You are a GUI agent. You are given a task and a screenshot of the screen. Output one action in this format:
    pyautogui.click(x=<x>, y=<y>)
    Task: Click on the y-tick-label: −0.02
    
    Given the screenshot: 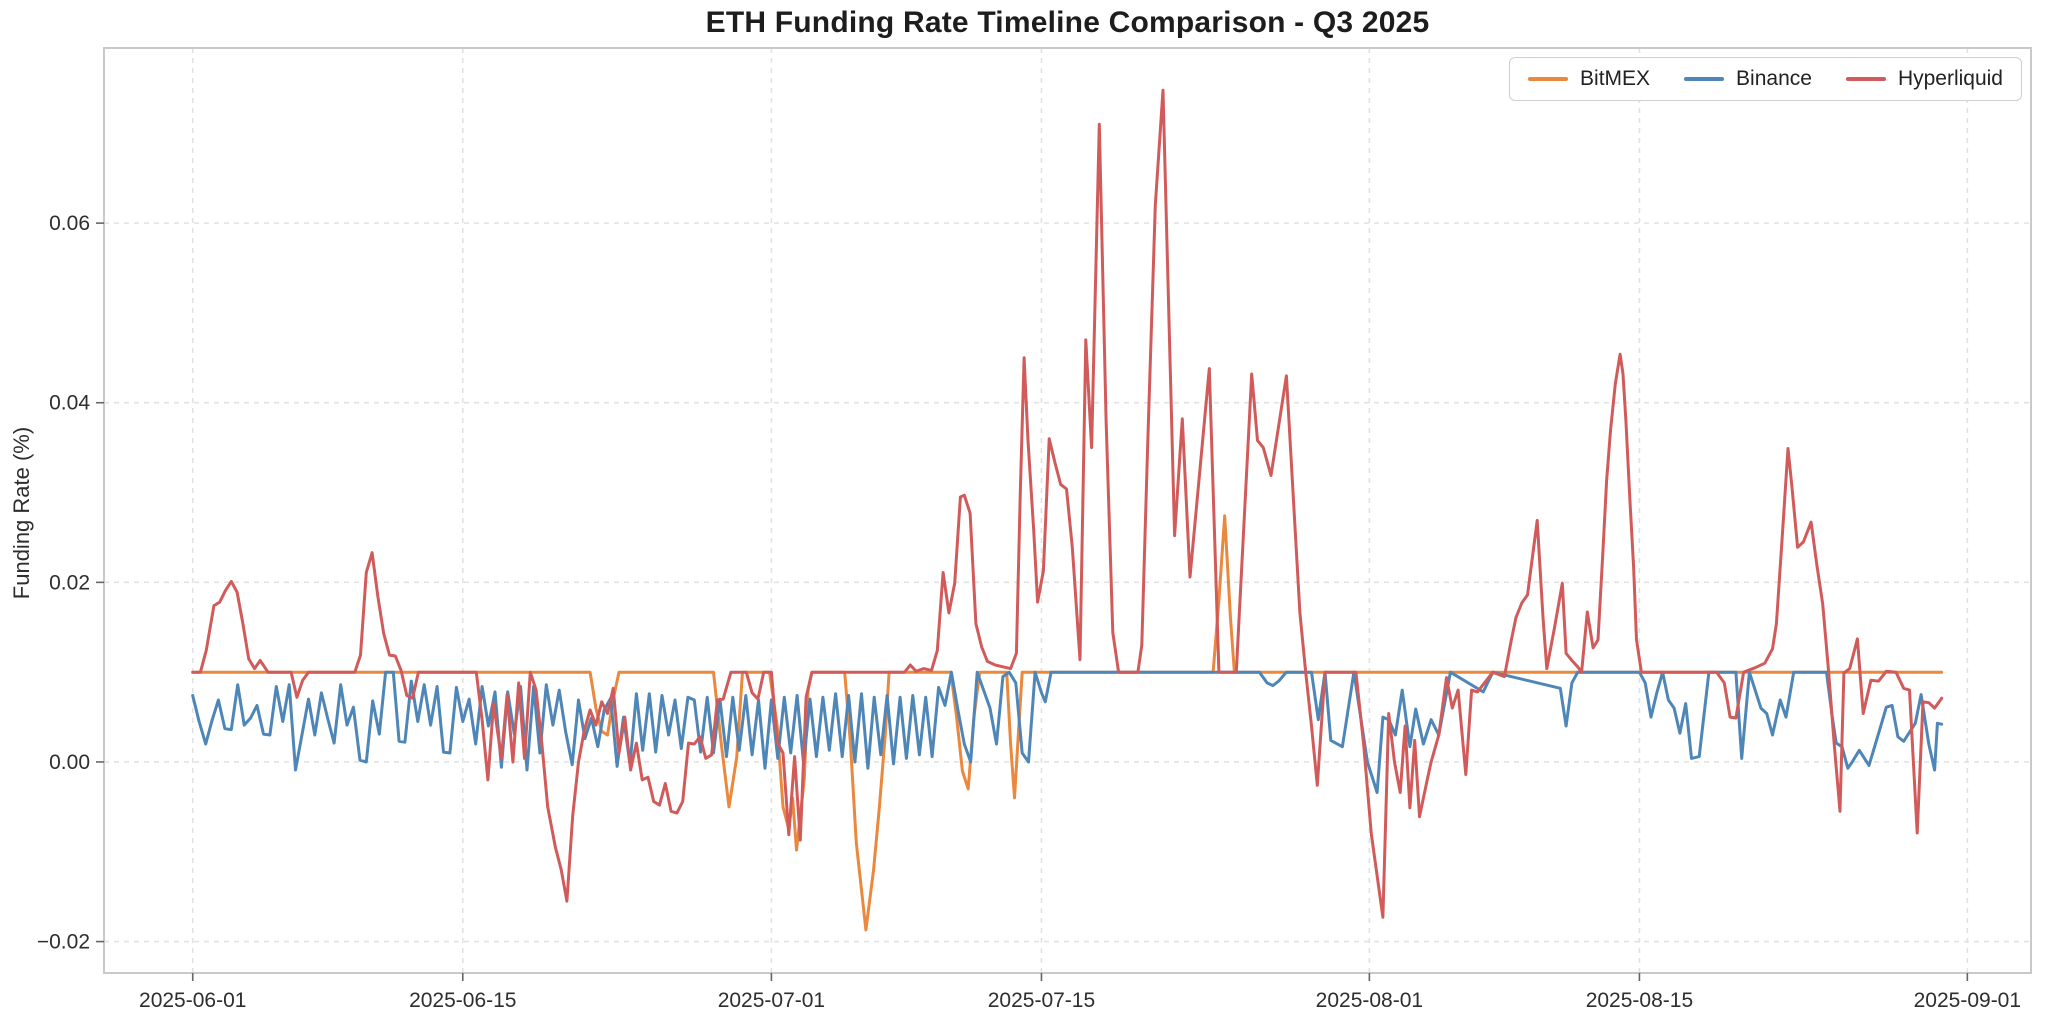 What is the action you would take?
    pyautogui.click(x=63, y=942)
    